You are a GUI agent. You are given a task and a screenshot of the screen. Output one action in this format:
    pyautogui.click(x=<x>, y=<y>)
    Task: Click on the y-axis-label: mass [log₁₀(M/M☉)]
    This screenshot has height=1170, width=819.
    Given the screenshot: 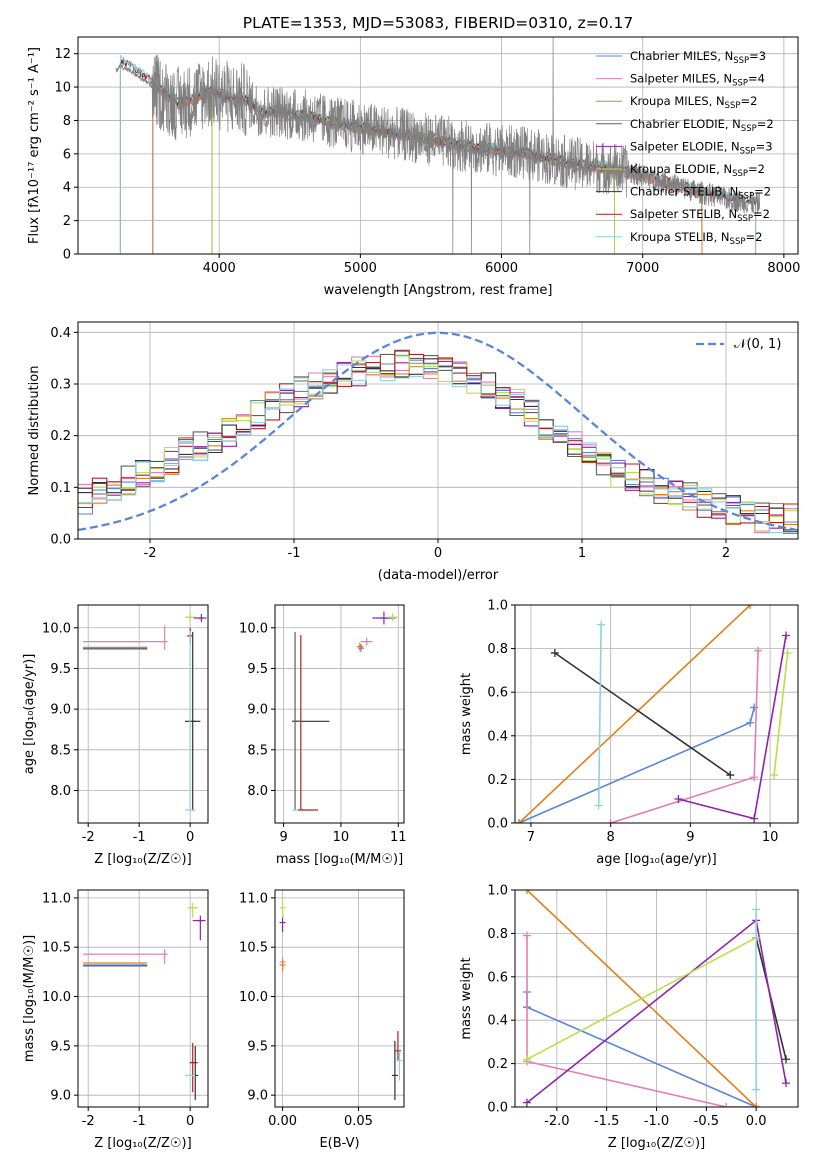 What is the action you would take?
    pyautogui.click(x=29, y=998)
    